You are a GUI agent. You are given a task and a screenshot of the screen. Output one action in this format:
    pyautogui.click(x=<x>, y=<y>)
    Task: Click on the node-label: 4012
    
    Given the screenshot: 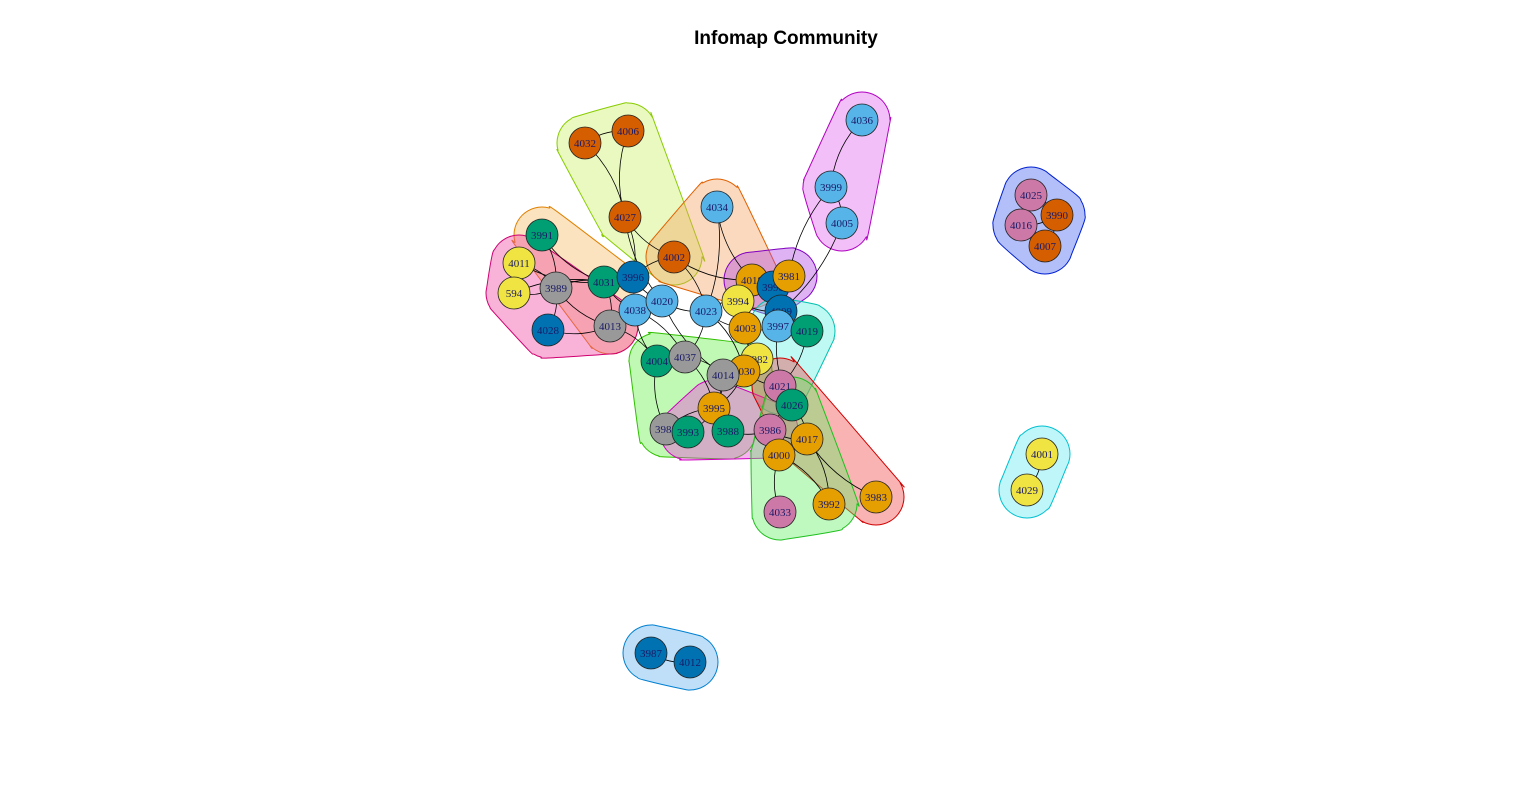 What is the action you would take?
    pyautogui.click(x=690, y=663)
    